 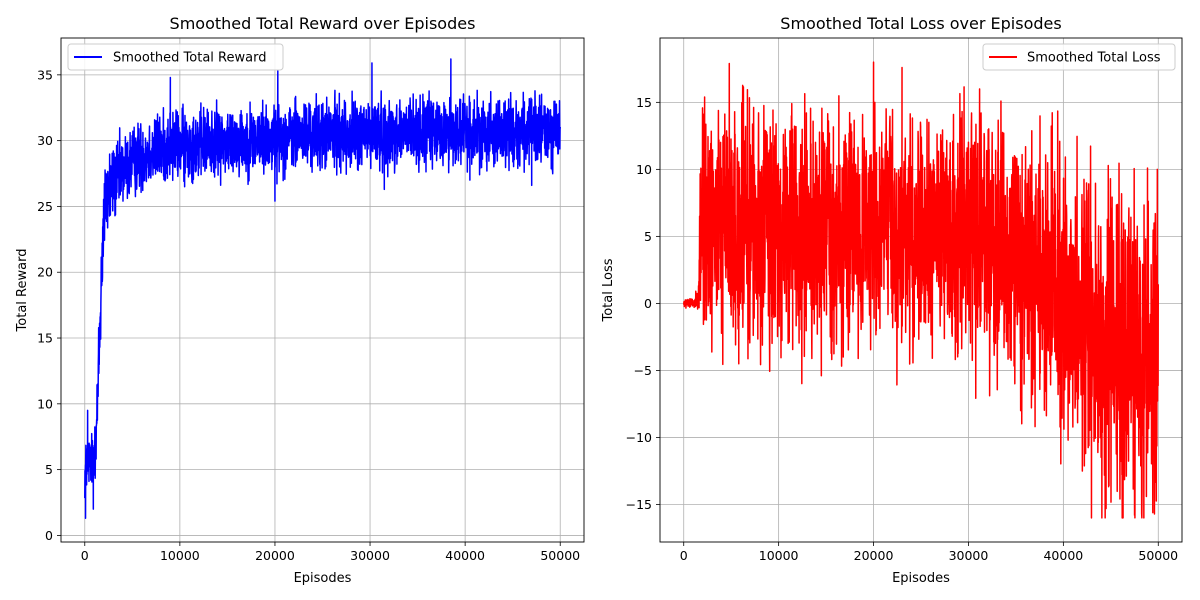 What do you see at coordinates (22, 291) in the screenshot?
I see `reward-y-axis-label: Total Reward` at bounding box center [22, 291].